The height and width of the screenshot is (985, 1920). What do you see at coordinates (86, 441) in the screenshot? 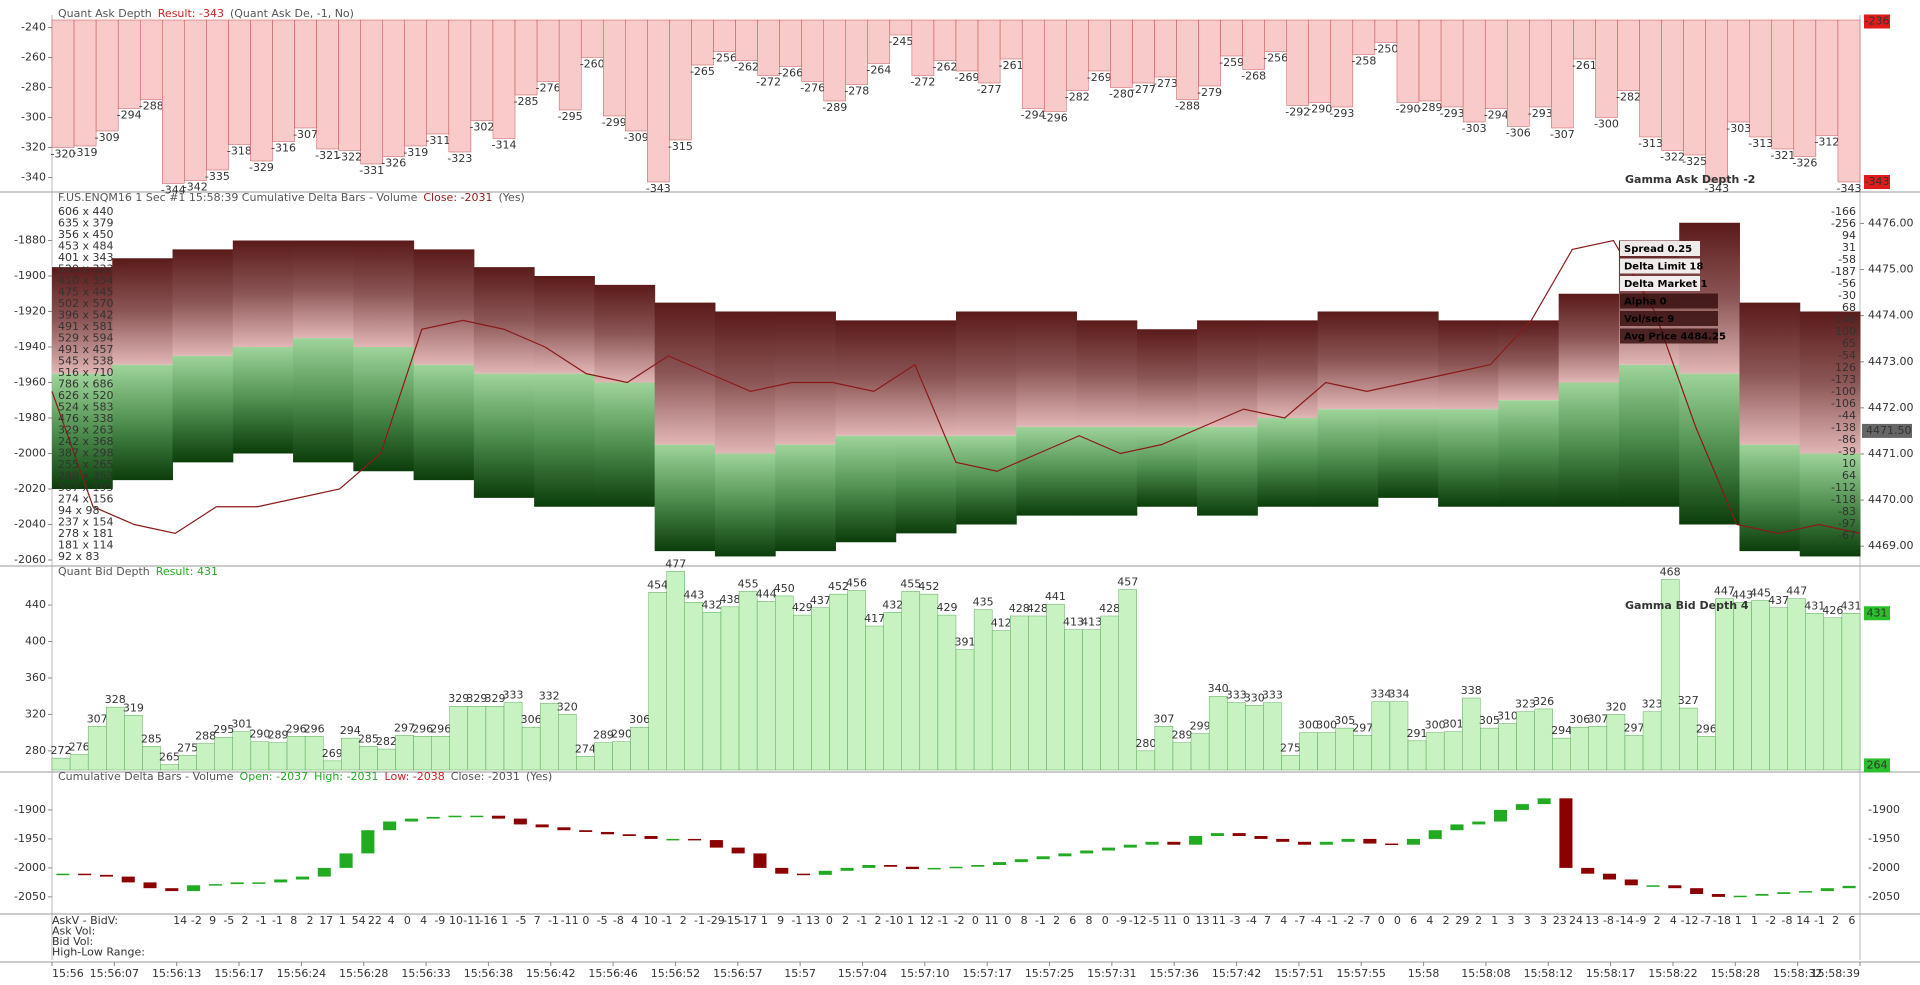
I see `depth-label: 242 x 368` at bounding box center [86, 441].